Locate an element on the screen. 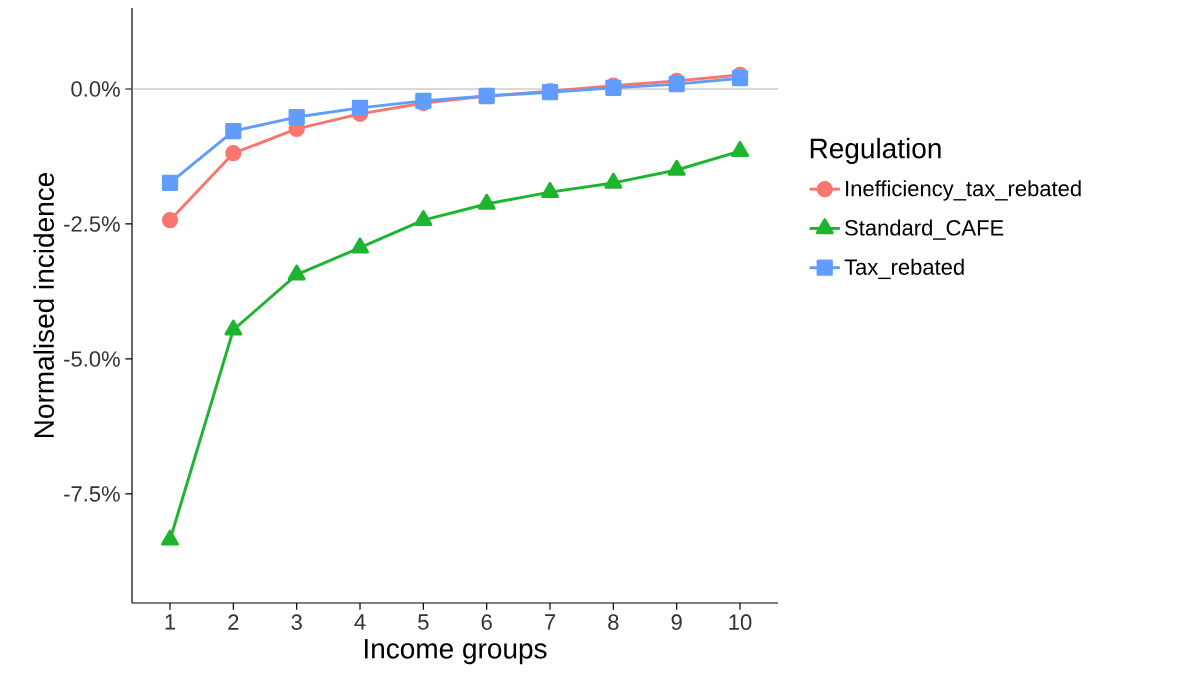  y-axis-title: Normalised incidence is located at coordinates (44, 305).